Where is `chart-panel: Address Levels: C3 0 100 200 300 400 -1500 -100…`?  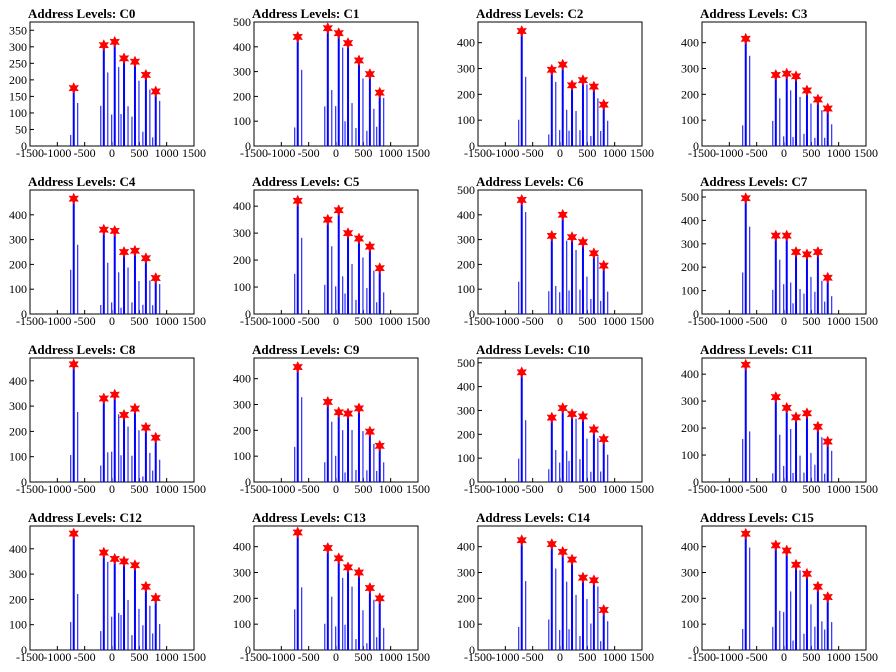 chart-panel: Address Levels: C3 0 100 200 300 400 -1500 -100… is located at coordinates (779, 83).